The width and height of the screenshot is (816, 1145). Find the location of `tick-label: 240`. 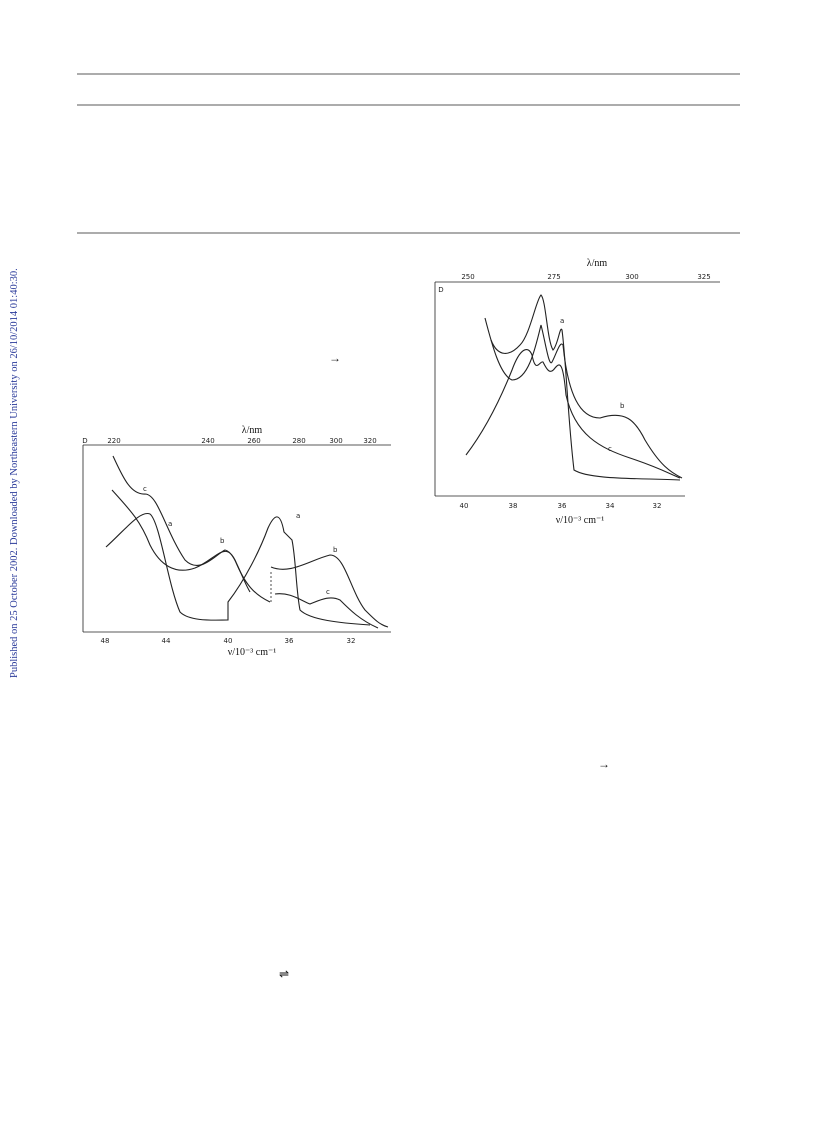

tick-label: 240 is located at coordinates (207, 441).